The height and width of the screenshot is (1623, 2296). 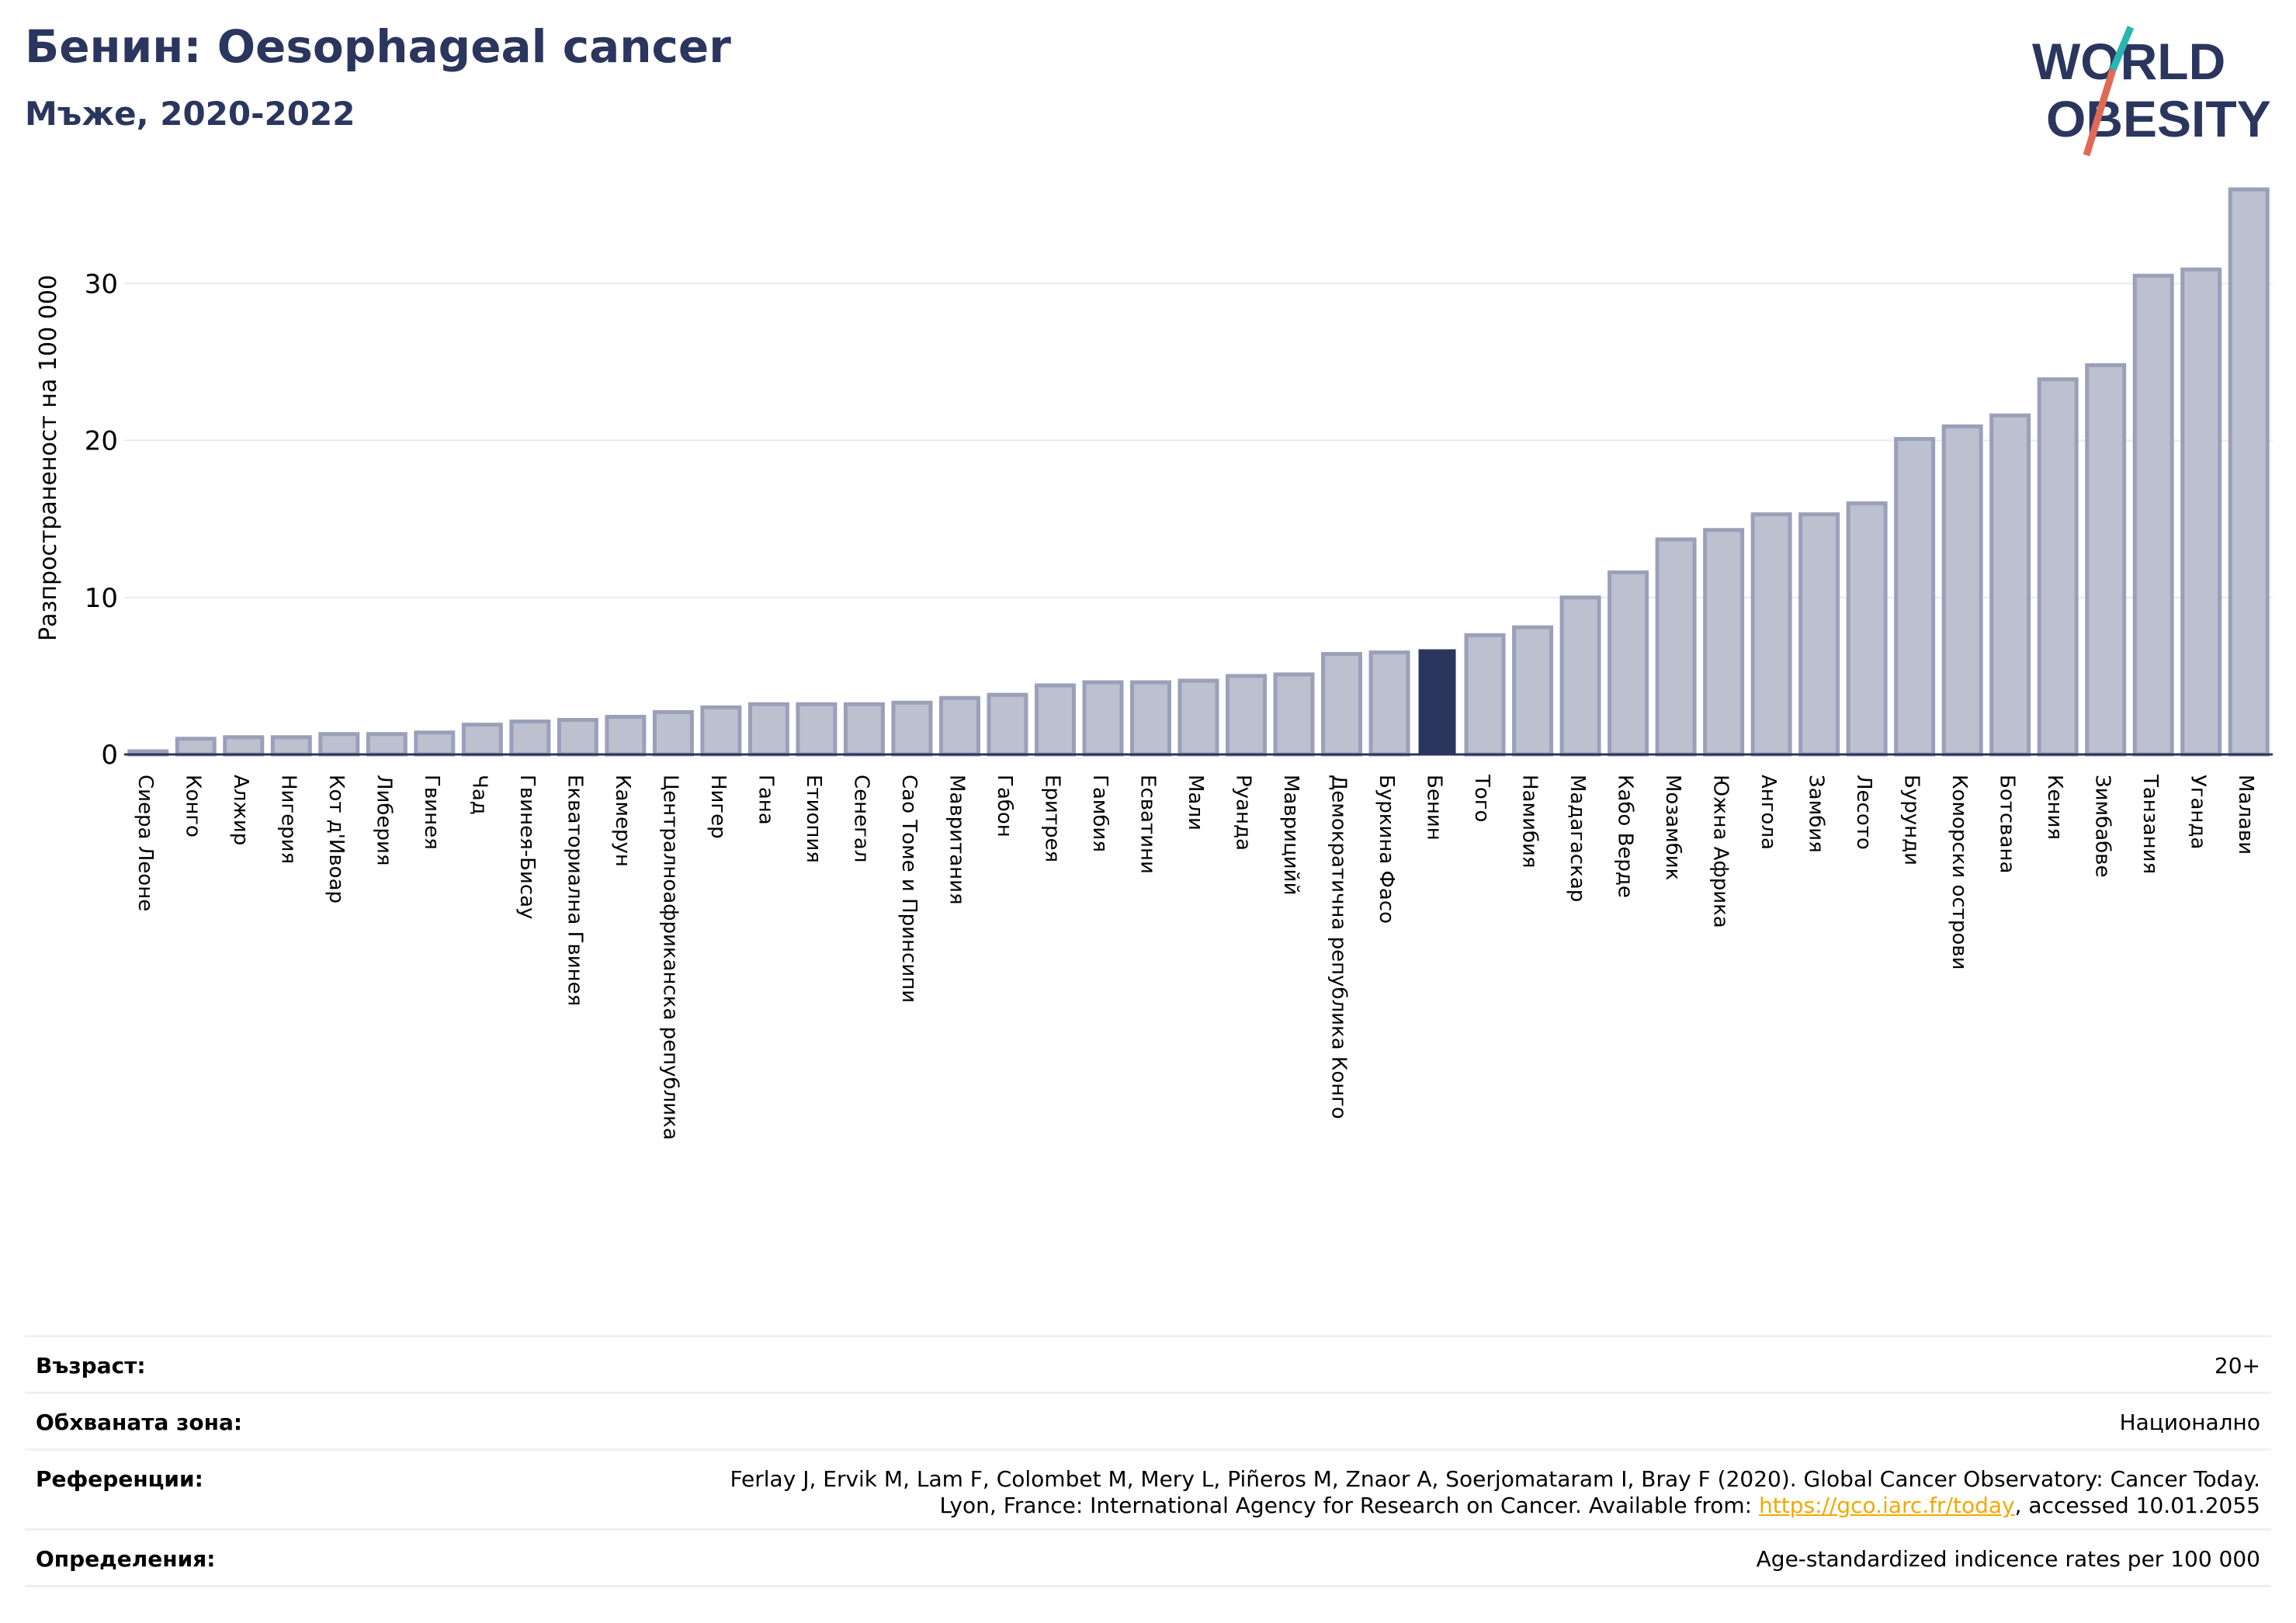 What do you see at coordinates (109, 755) in the screenshot?
I see `y-tick-label: 0` at bounding box center [109, 755].